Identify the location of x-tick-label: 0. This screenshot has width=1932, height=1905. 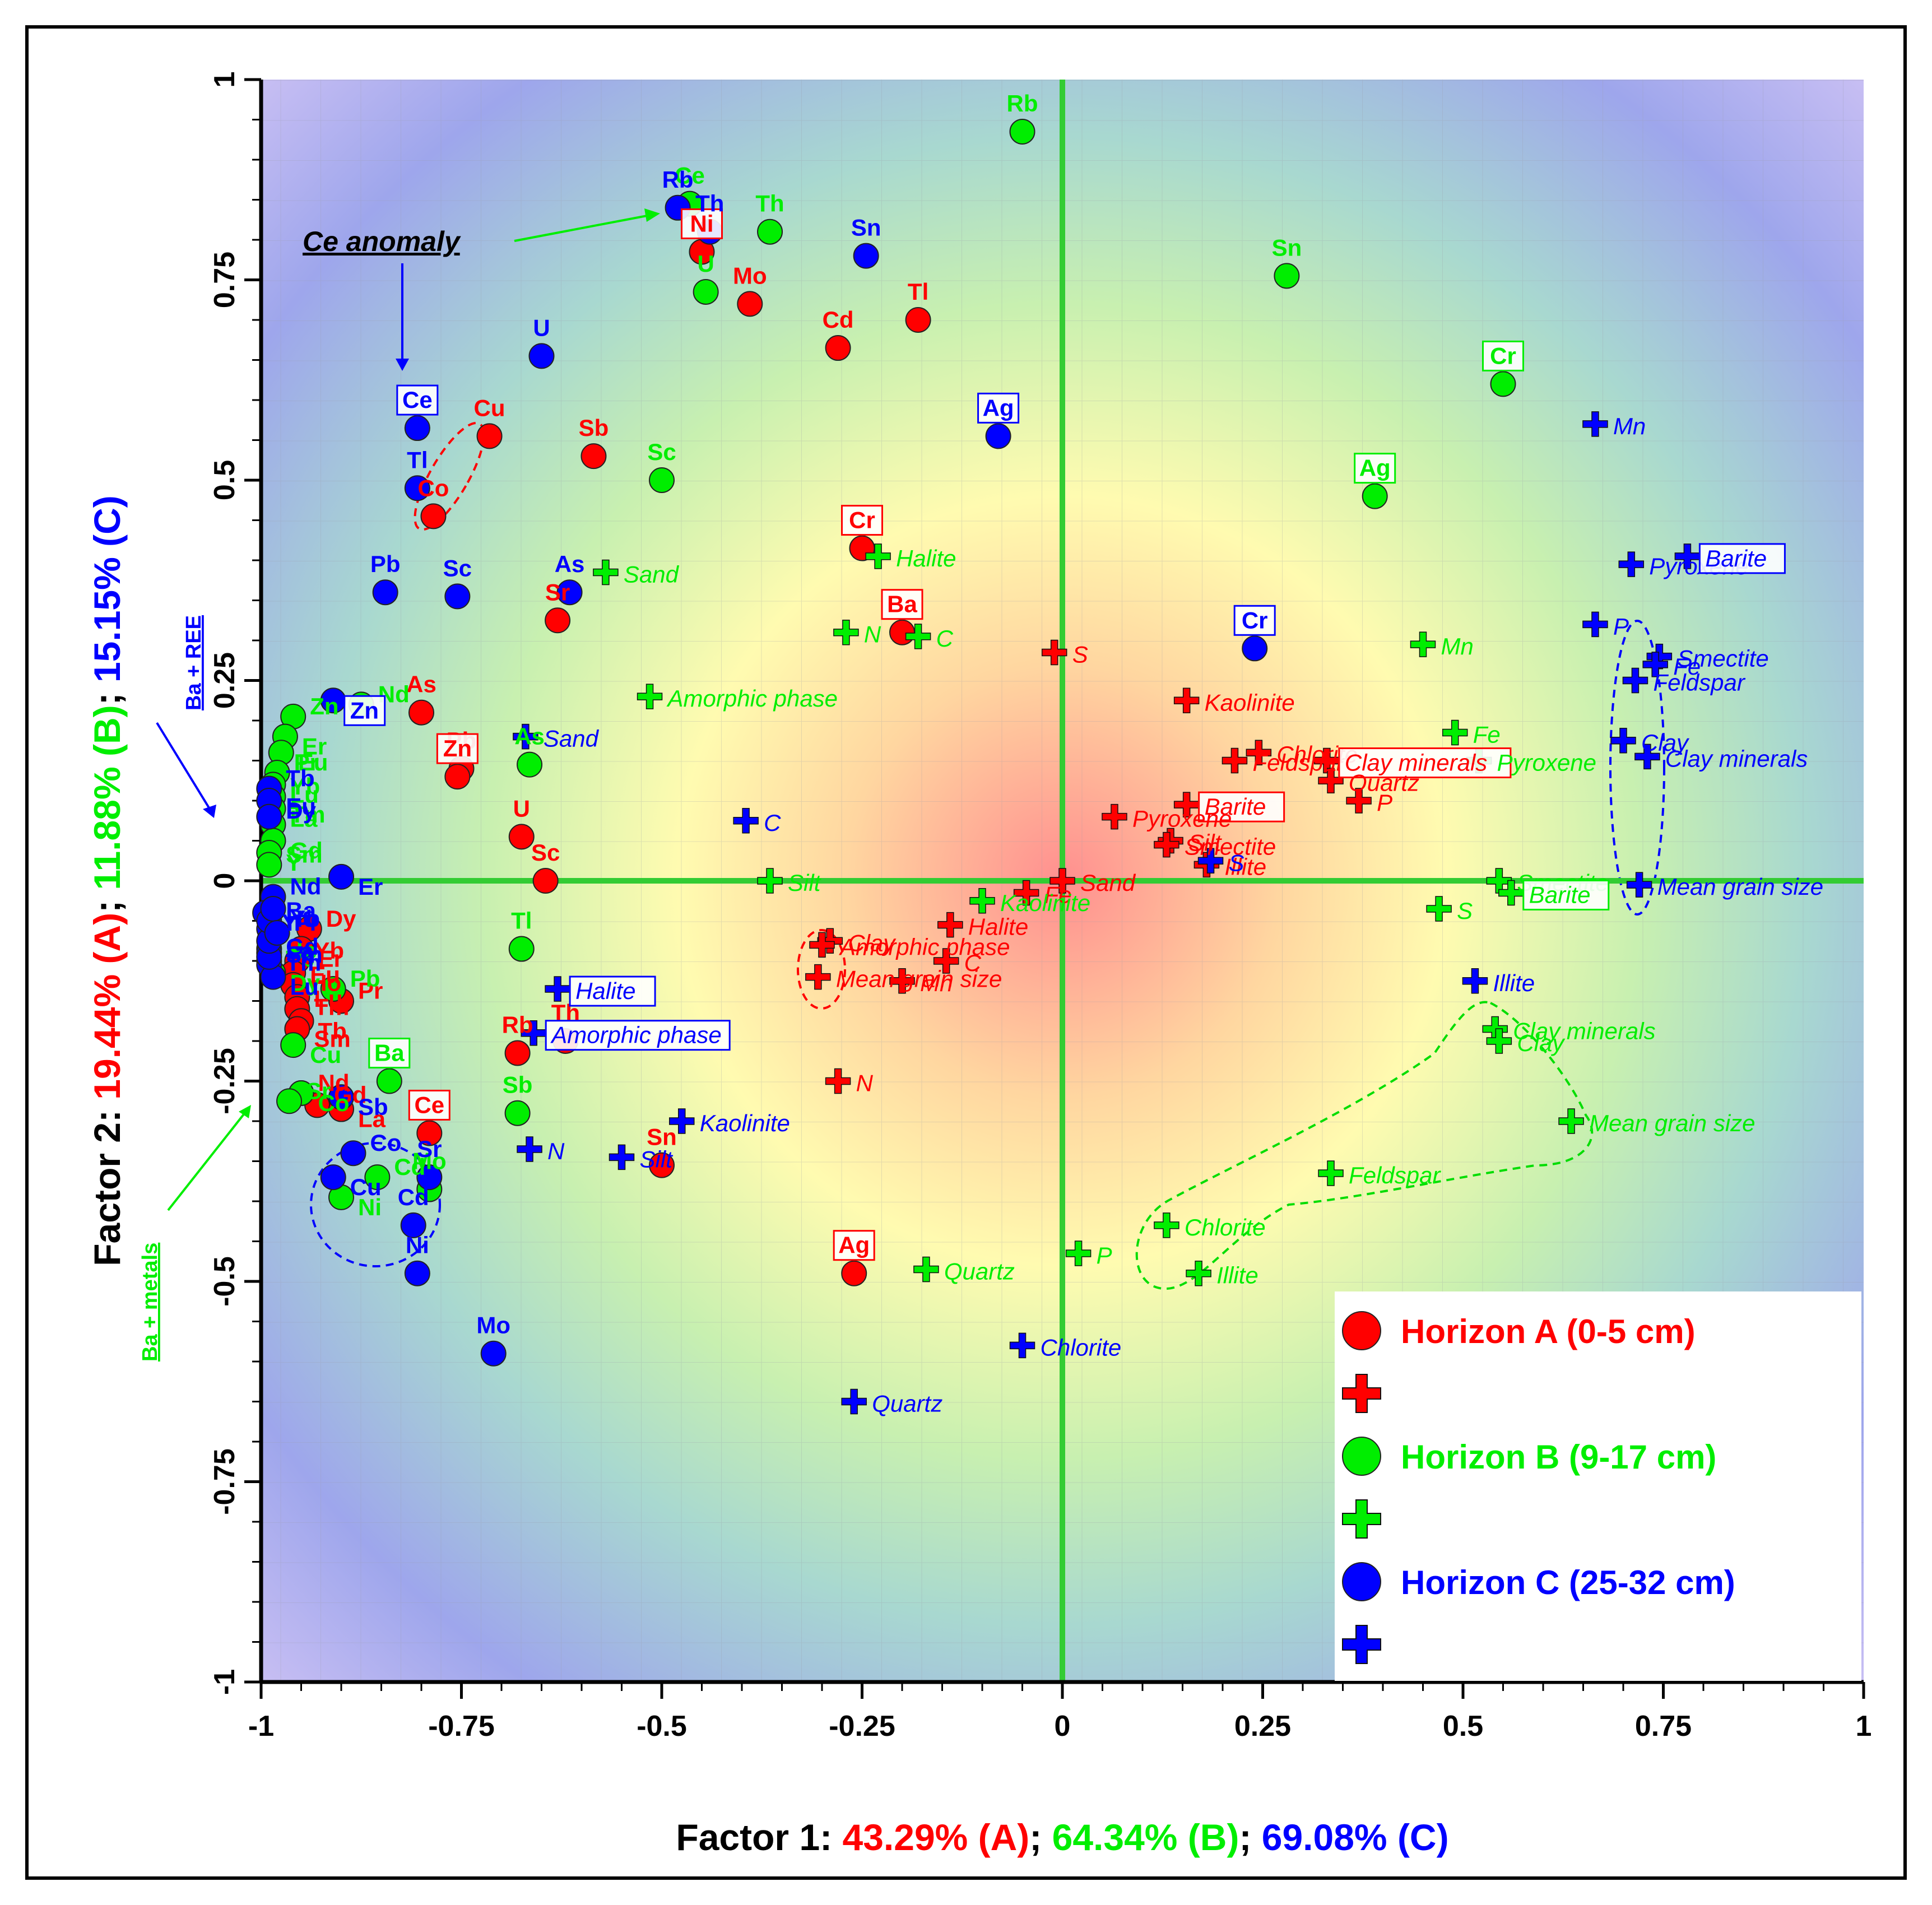
(1063, 1726).